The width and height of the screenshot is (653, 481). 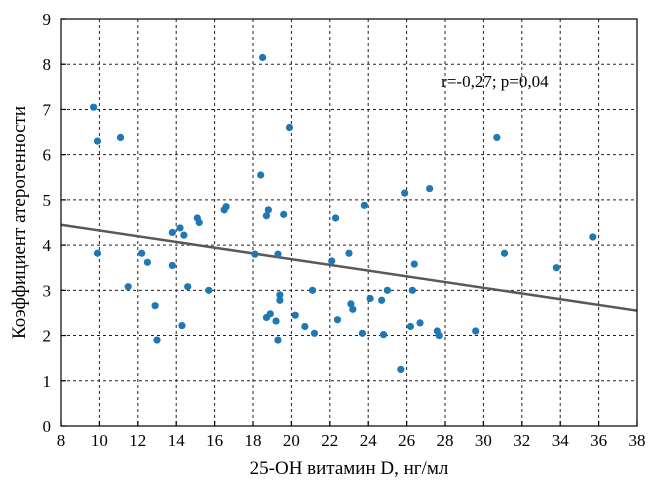 I want to click on x-tick-label: 30, so click(x=483, y=440).